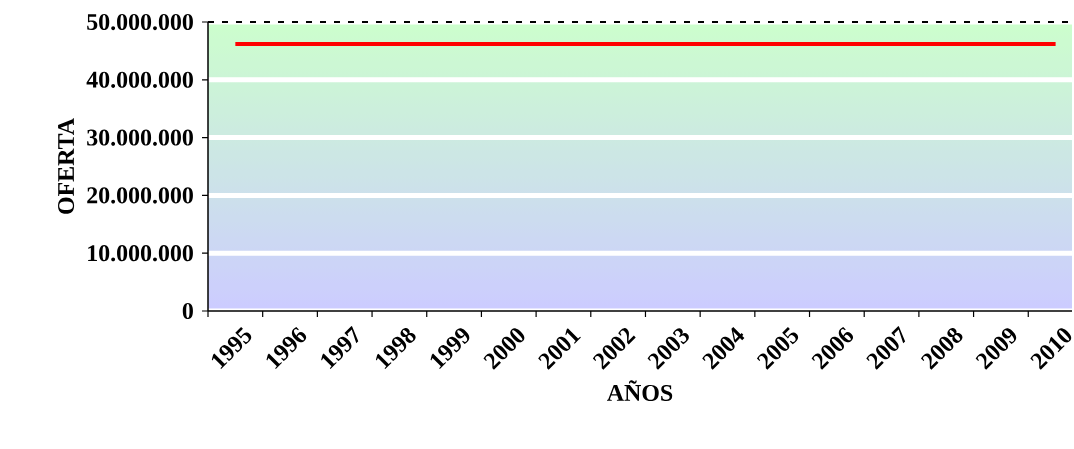  Describe the element at coordinates (140, 195) in the screenshot. I see `y-tick-label: 20.000.000` at that location.